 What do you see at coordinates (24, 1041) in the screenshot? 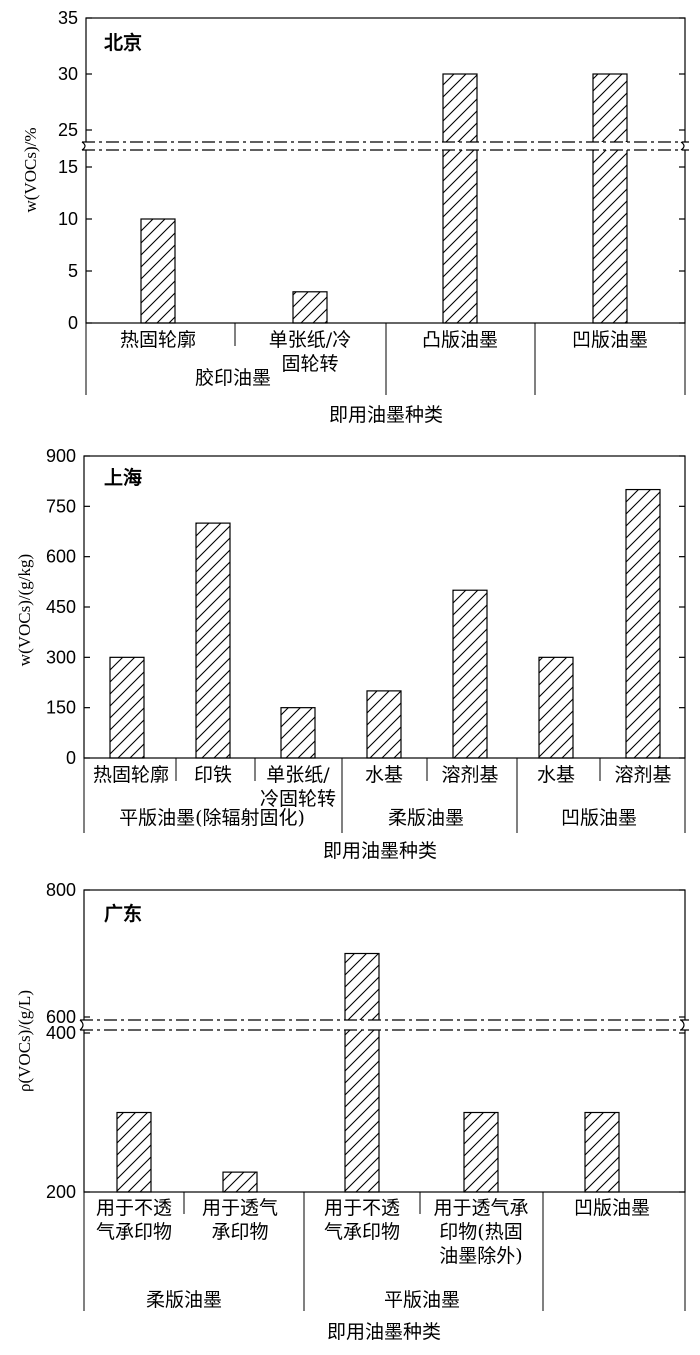
I see `y-axis-title: ρ(VOCs)/(g/L)` at bounding box center [24, 1041].